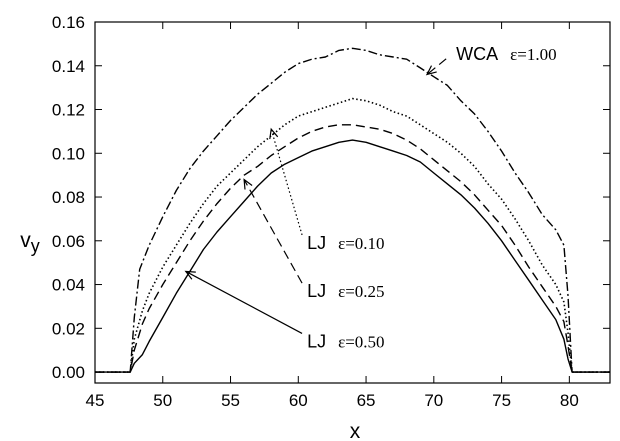 This screenshot has width=620, height=441. What do you see at coordinates (477, 54) in the screenshot?
I see `annotation-model: WCA` at bounding box center [477, 54].